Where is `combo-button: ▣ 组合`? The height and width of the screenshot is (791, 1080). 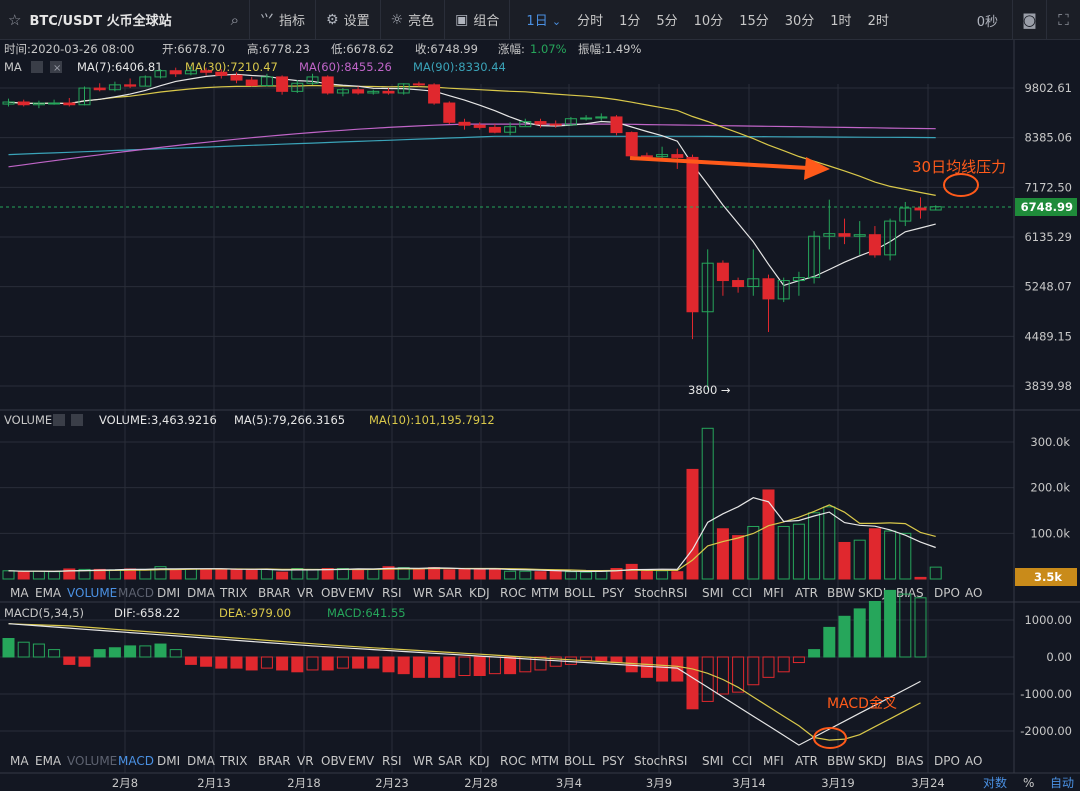
combo-button: ▣ 组合 is located at coordinates (478, 20).